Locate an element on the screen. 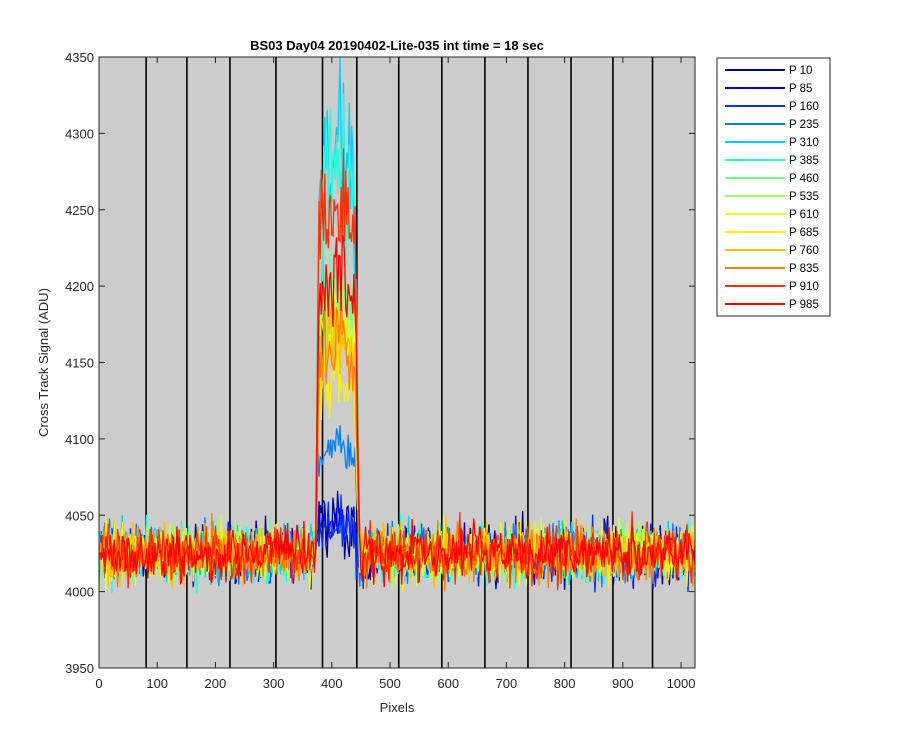  y-tick-label-7: 4300 is located at coordinates (79, 133).